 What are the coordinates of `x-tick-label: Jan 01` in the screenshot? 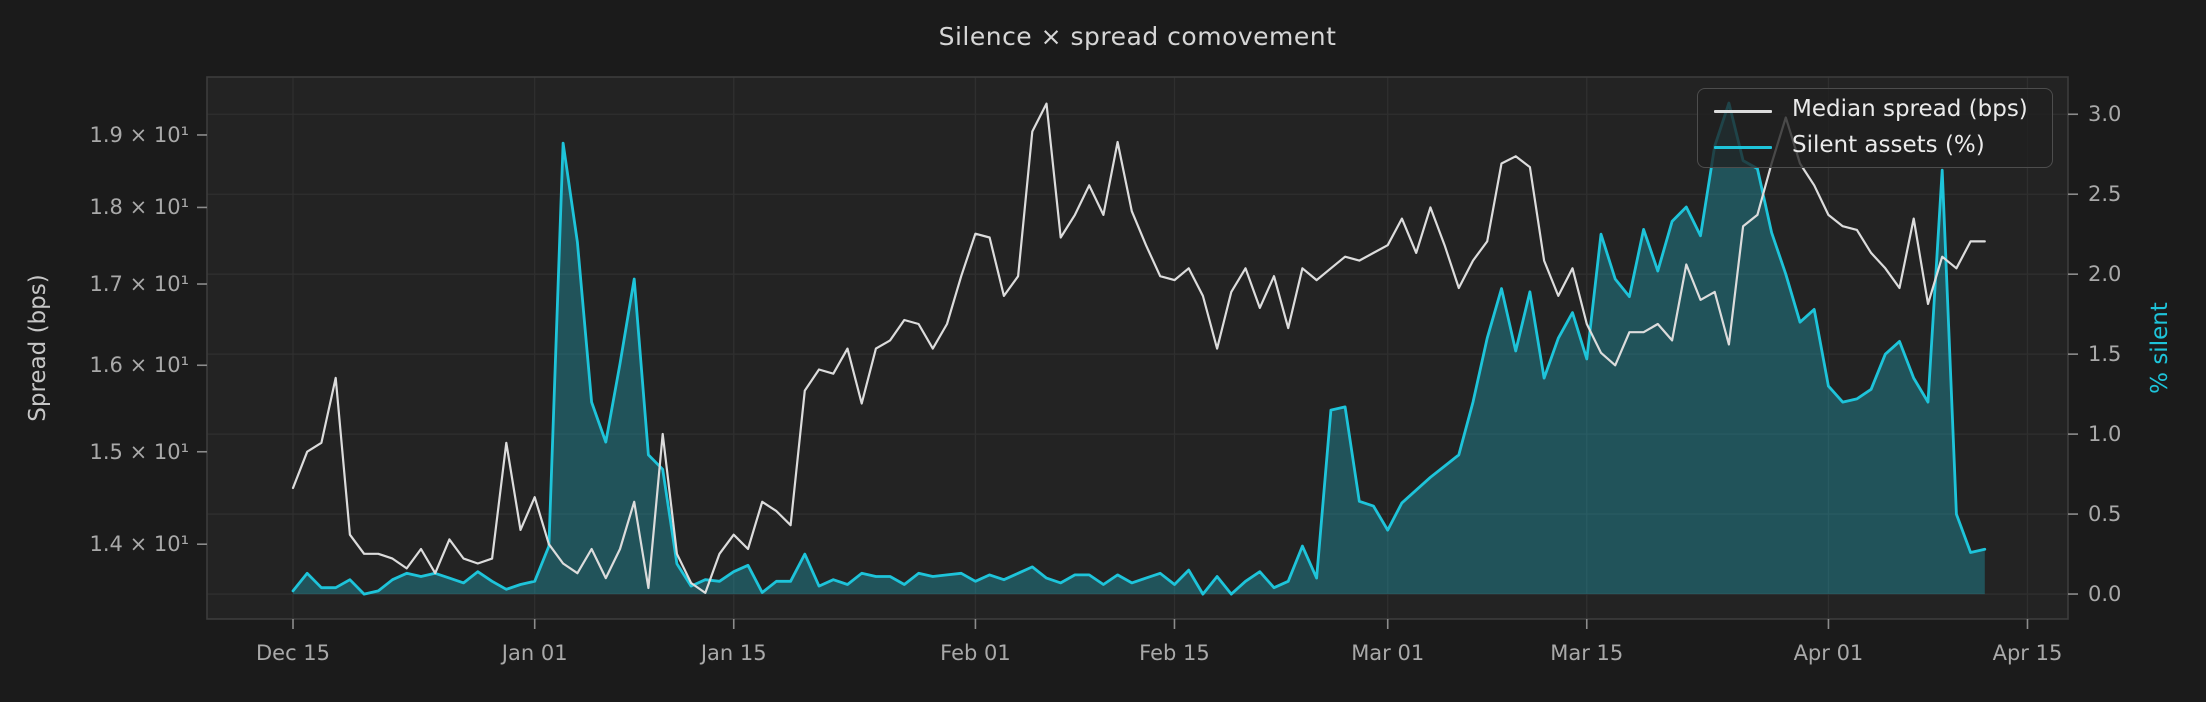 It's located at (534, 653).